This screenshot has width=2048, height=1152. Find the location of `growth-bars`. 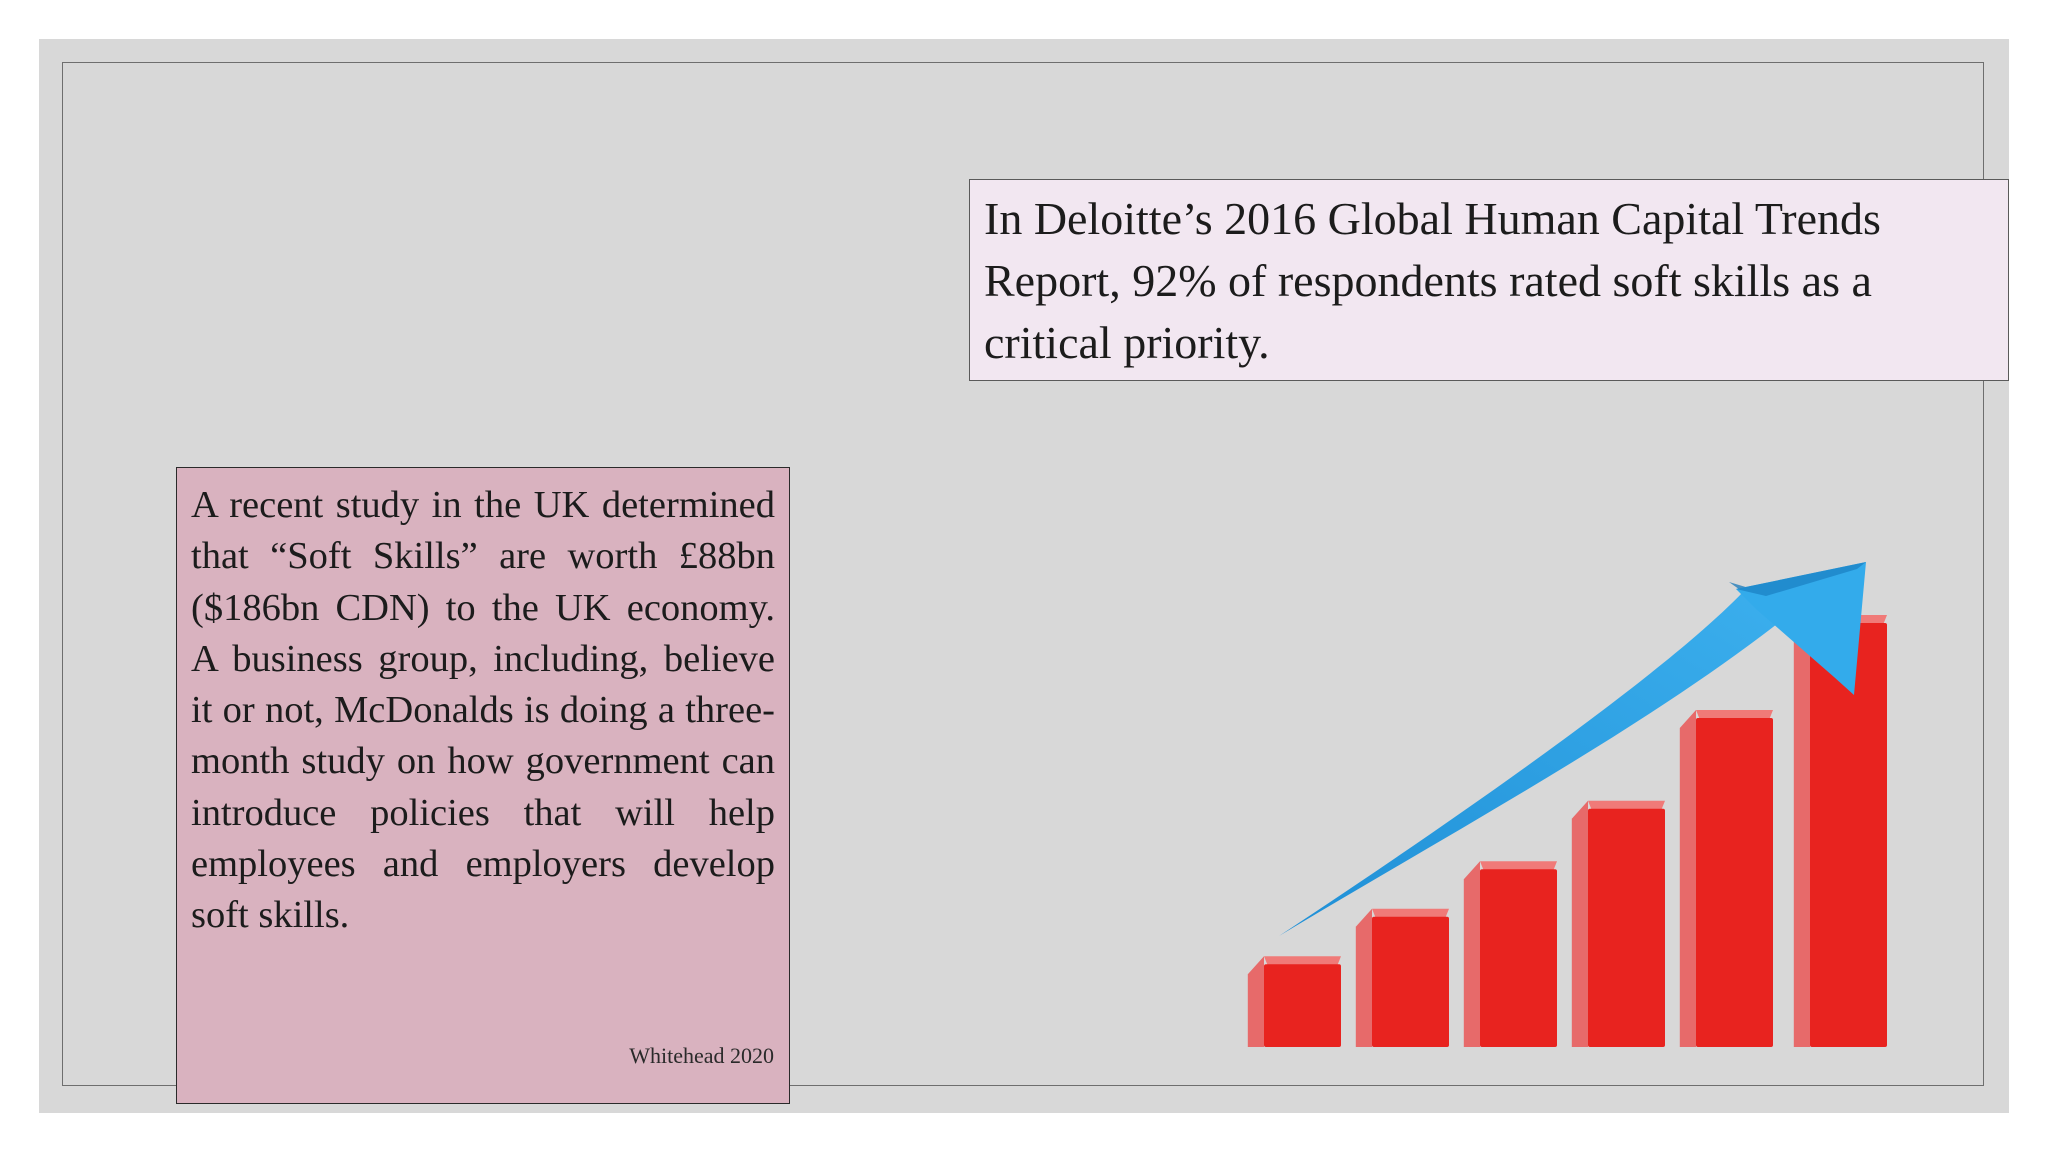

growth-bars is located at coordinates (1567, 831).